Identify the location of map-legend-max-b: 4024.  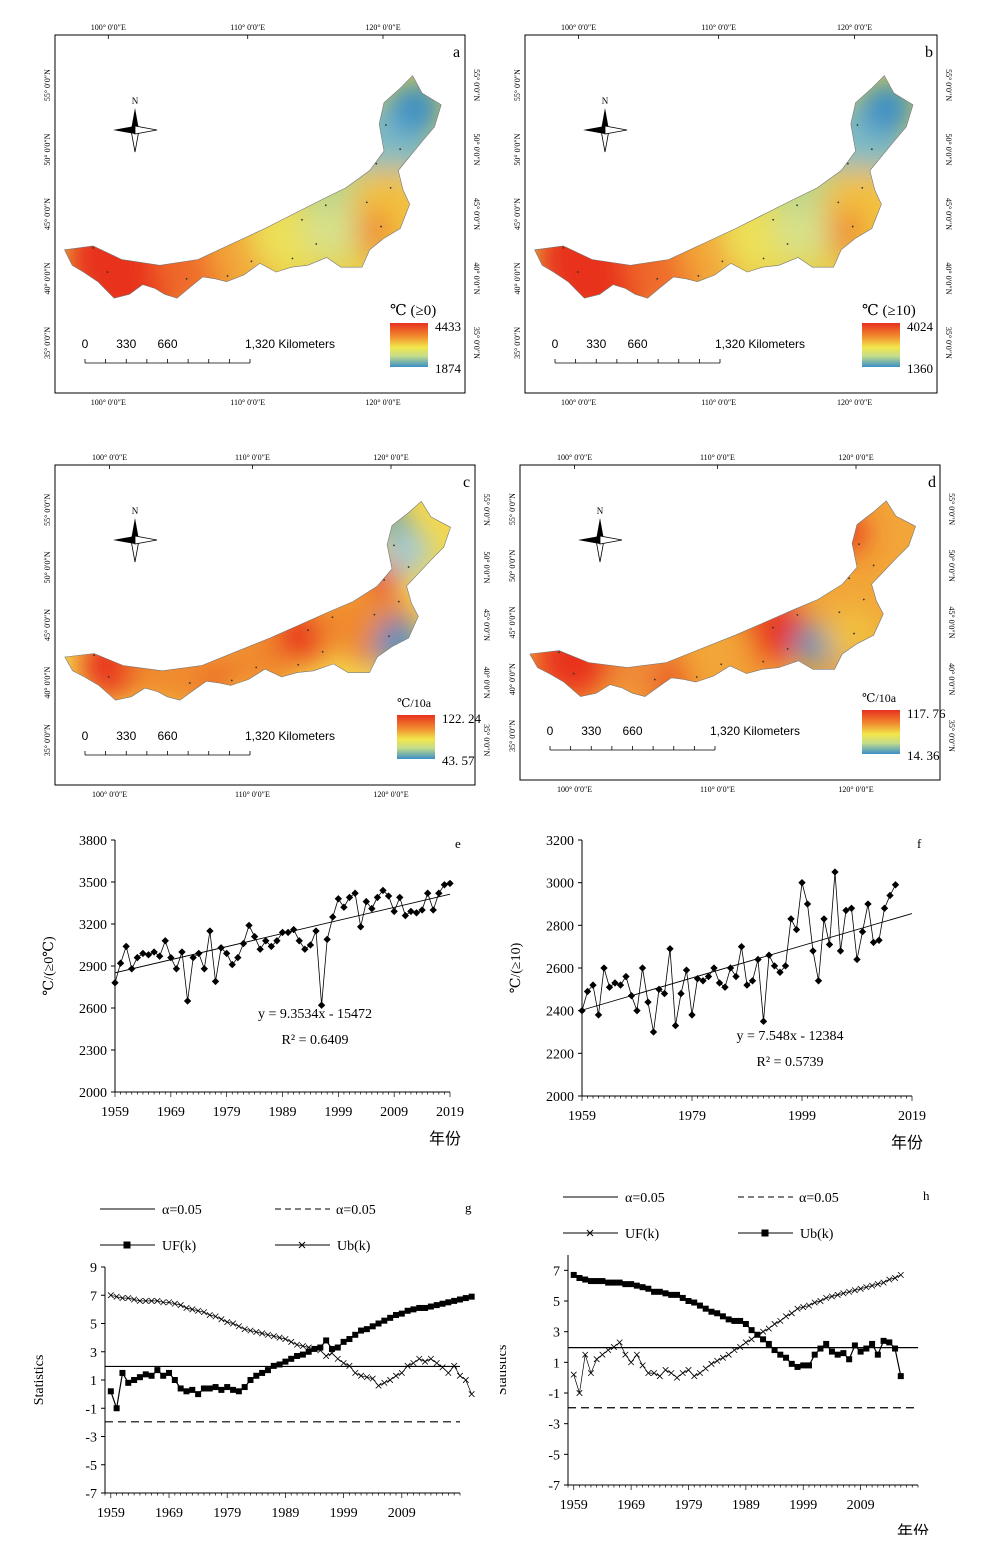
(920, 326).